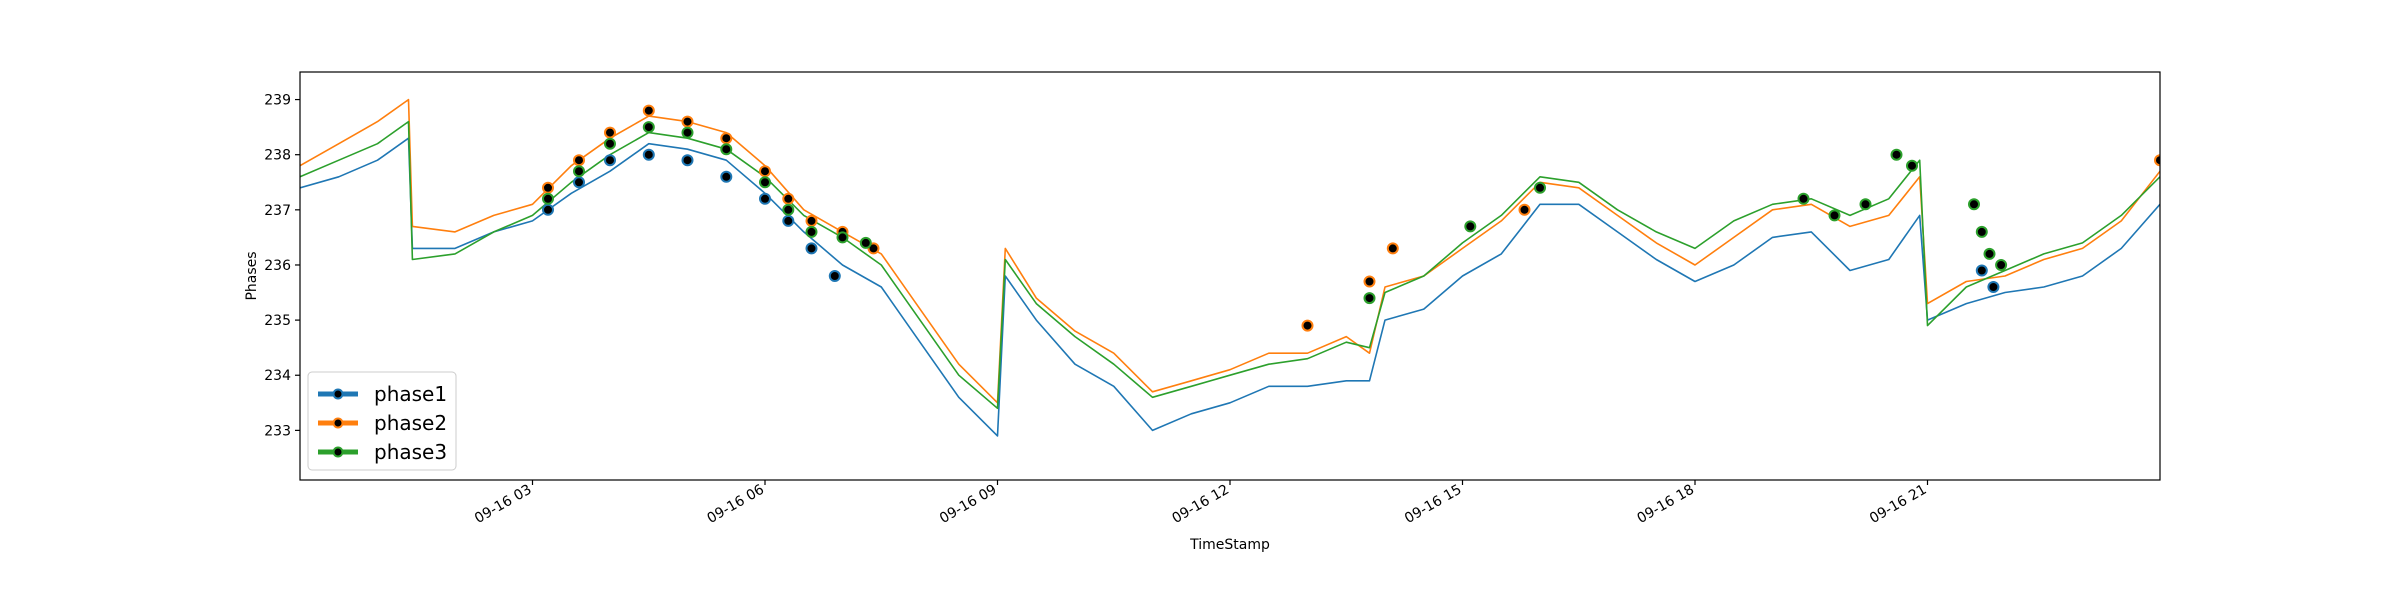 The width and height of the screenshot is (2400, 600). Describe the element at coordinates (410, 394) in the screenshot. I see `legend-label-phase1: phase1` at that location.